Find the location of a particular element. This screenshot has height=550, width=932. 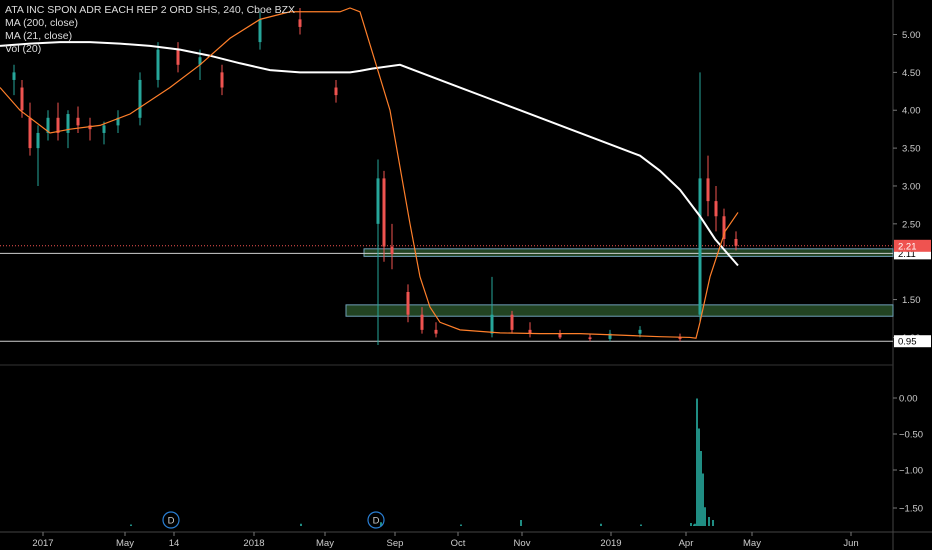

time-tick-label: Nov is located at coordinates (522, 543).